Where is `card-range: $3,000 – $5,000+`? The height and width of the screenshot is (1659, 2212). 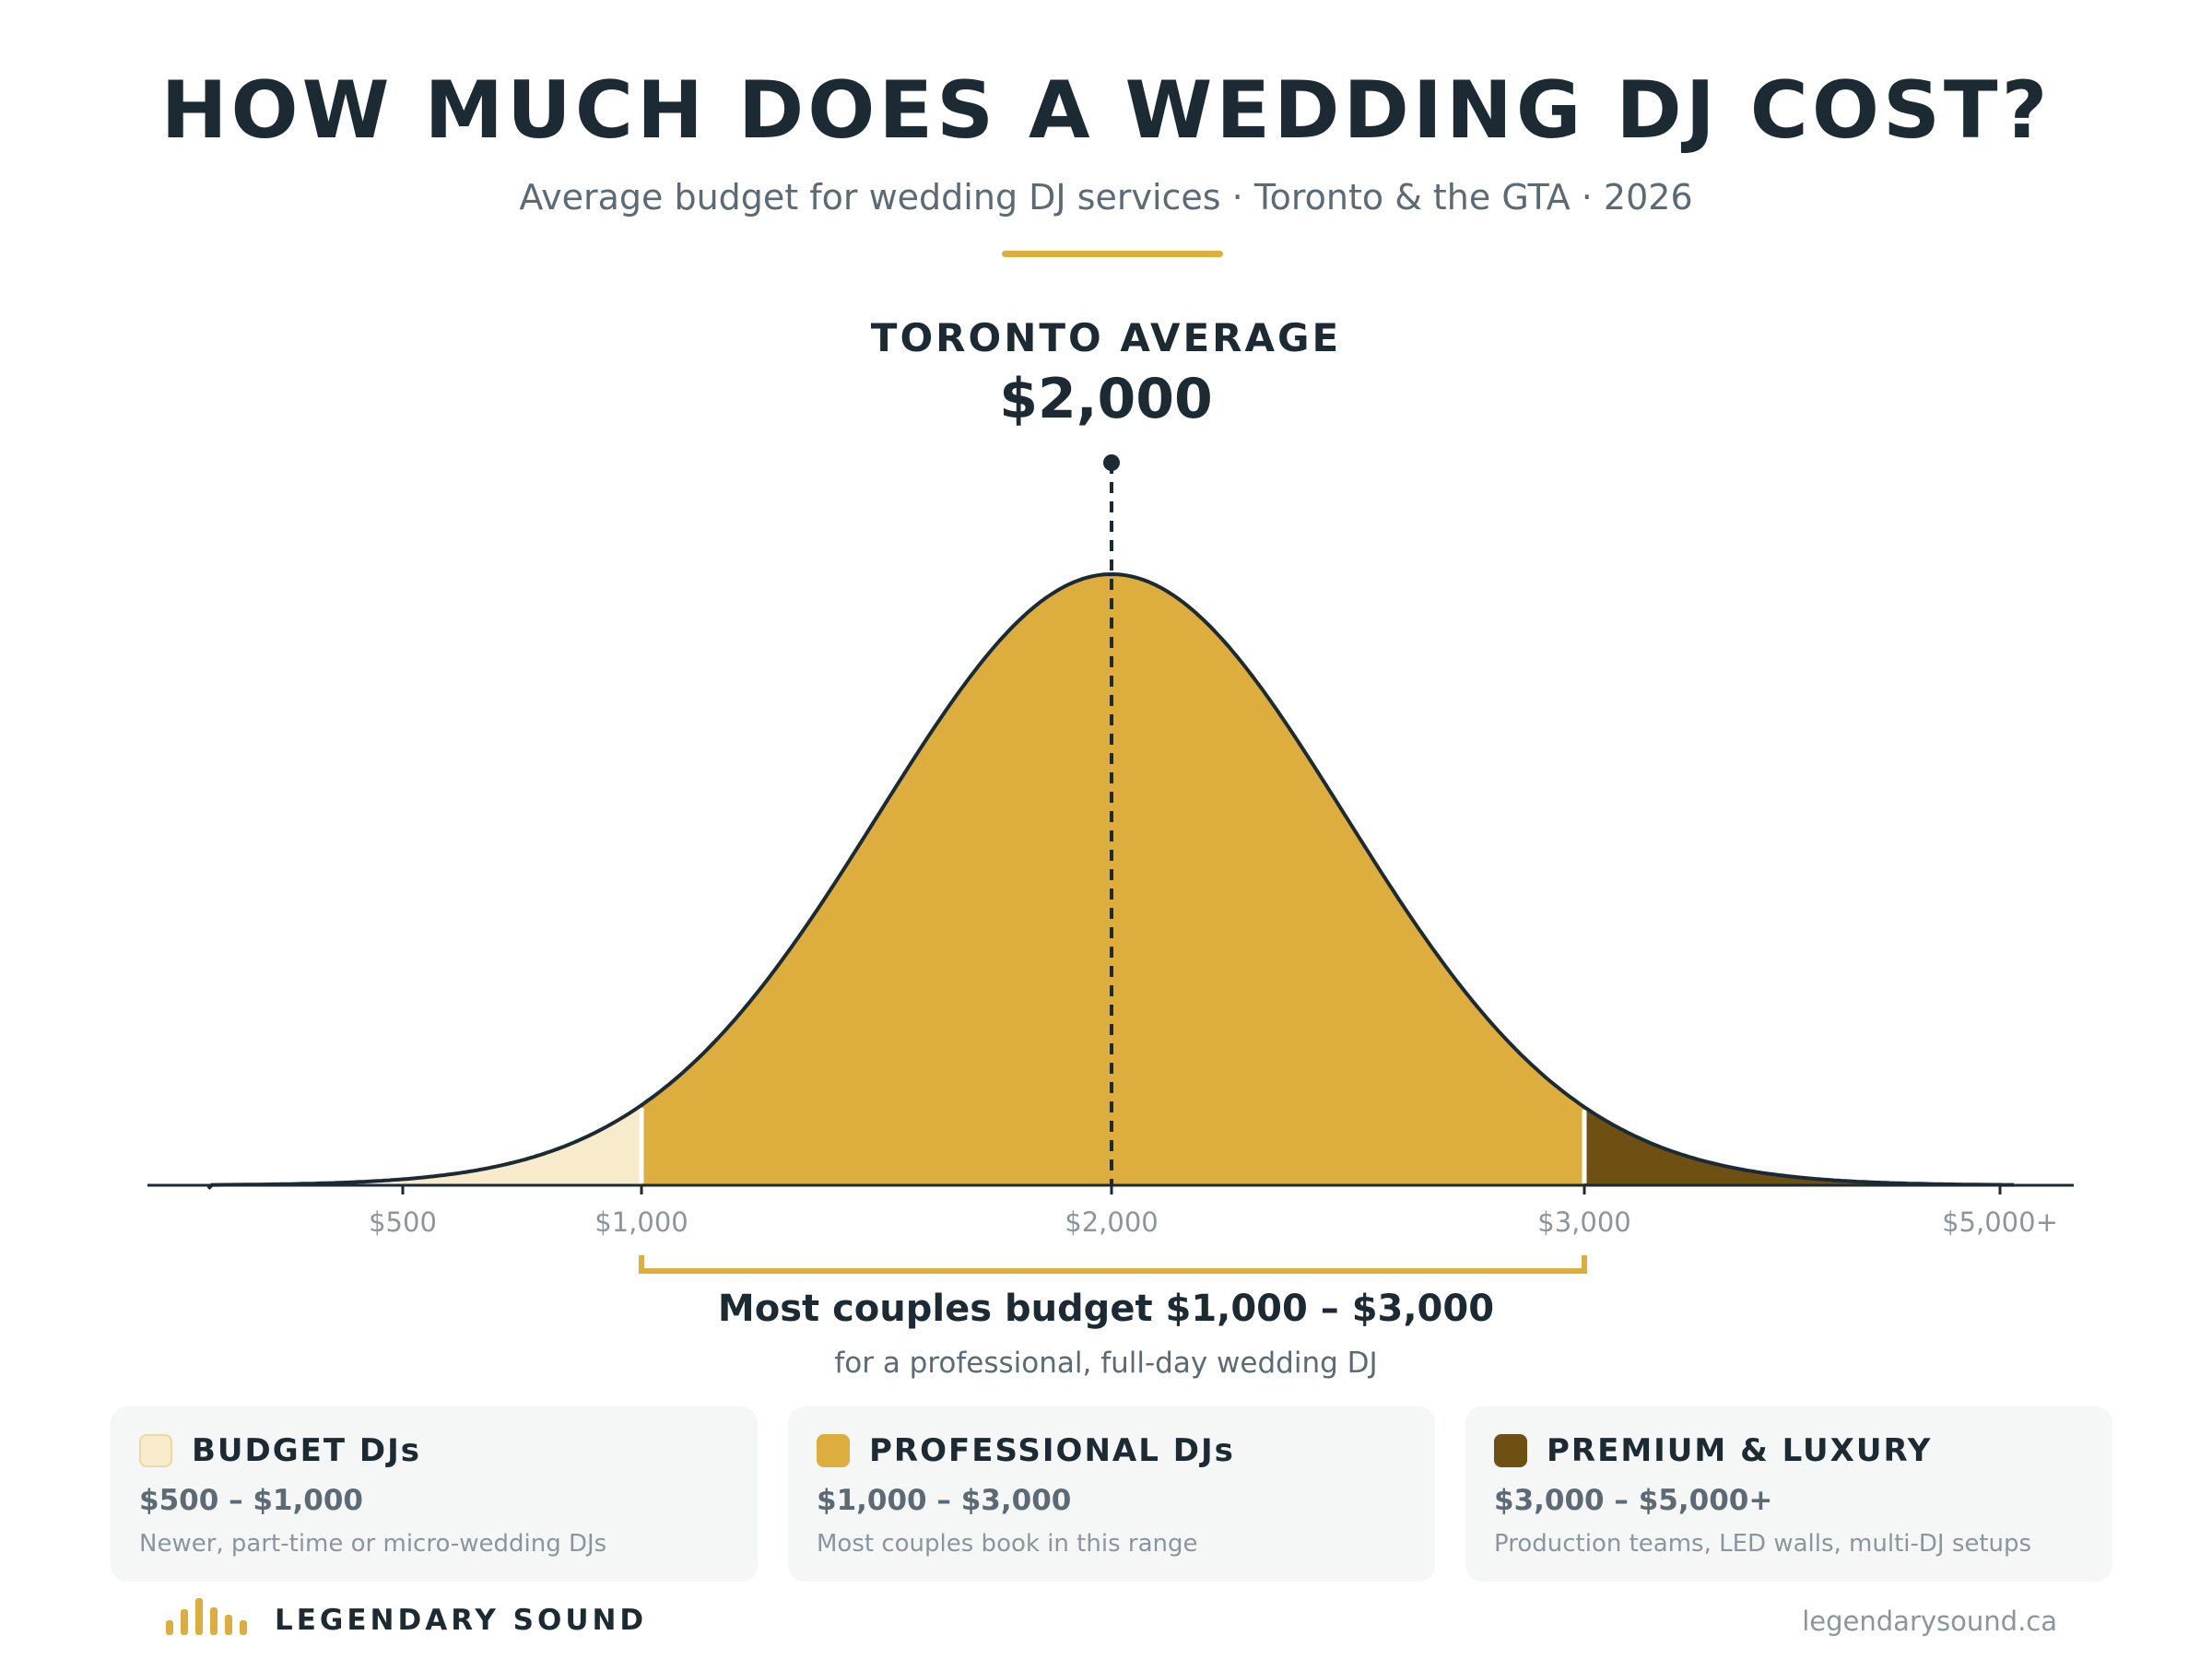 card-range: $3,000 – $5,000+ is located at coordinates (1633, 1500).